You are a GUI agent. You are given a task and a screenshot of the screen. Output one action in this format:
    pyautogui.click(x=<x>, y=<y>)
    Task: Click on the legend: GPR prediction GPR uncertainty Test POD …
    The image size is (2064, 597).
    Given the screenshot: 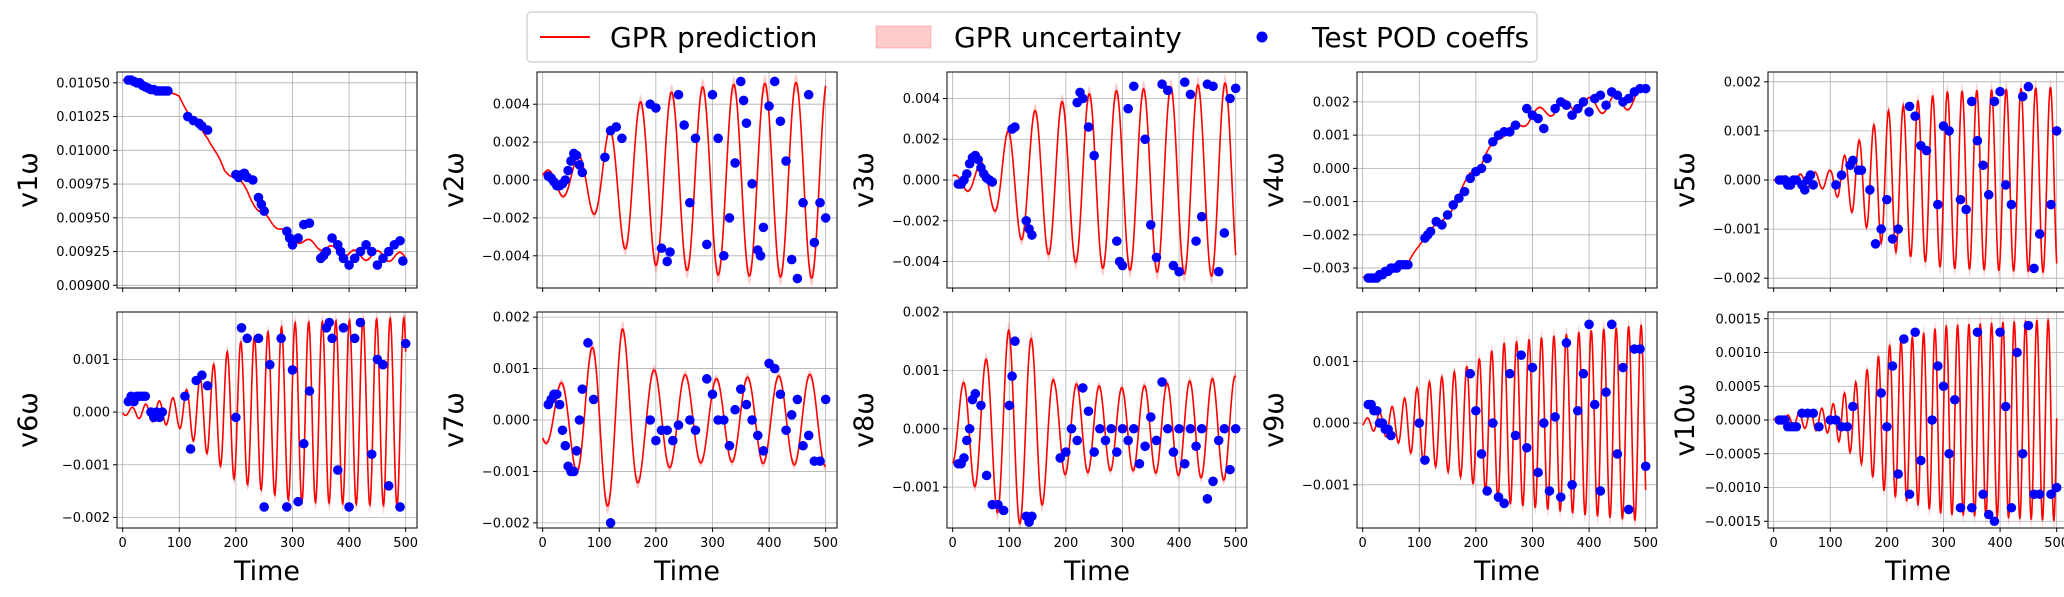 What is the action you would take?
    pyautogui.click(x=1032, y=37)
    